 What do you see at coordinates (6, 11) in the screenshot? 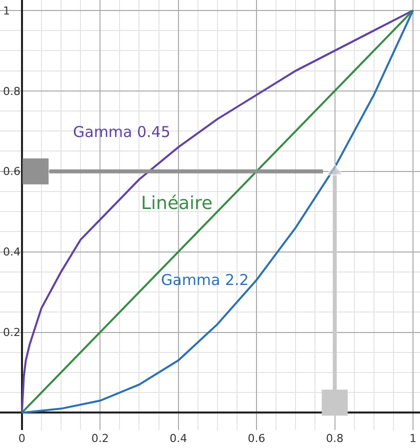
I see `y-tick-label: 1` at bounding box center [6, 11].